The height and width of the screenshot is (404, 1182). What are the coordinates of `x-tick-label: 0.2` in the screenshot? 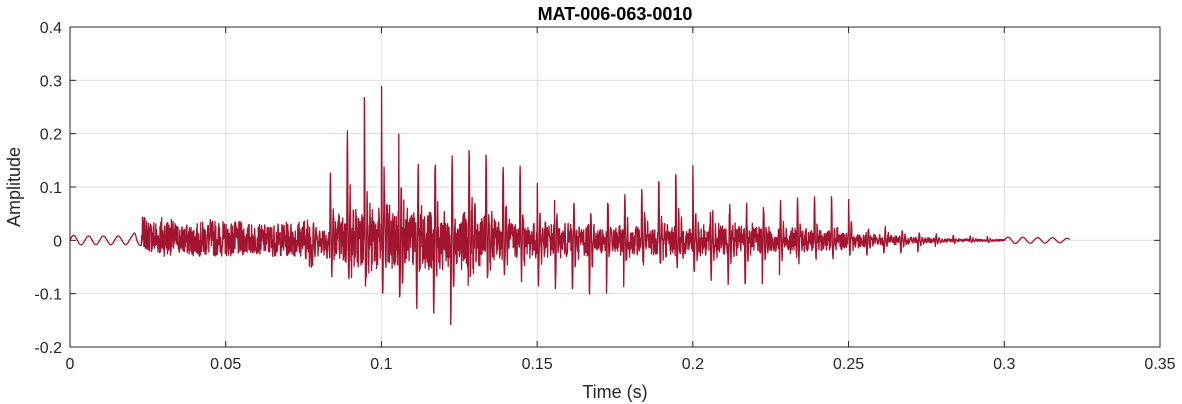 It's located at (693, 364).